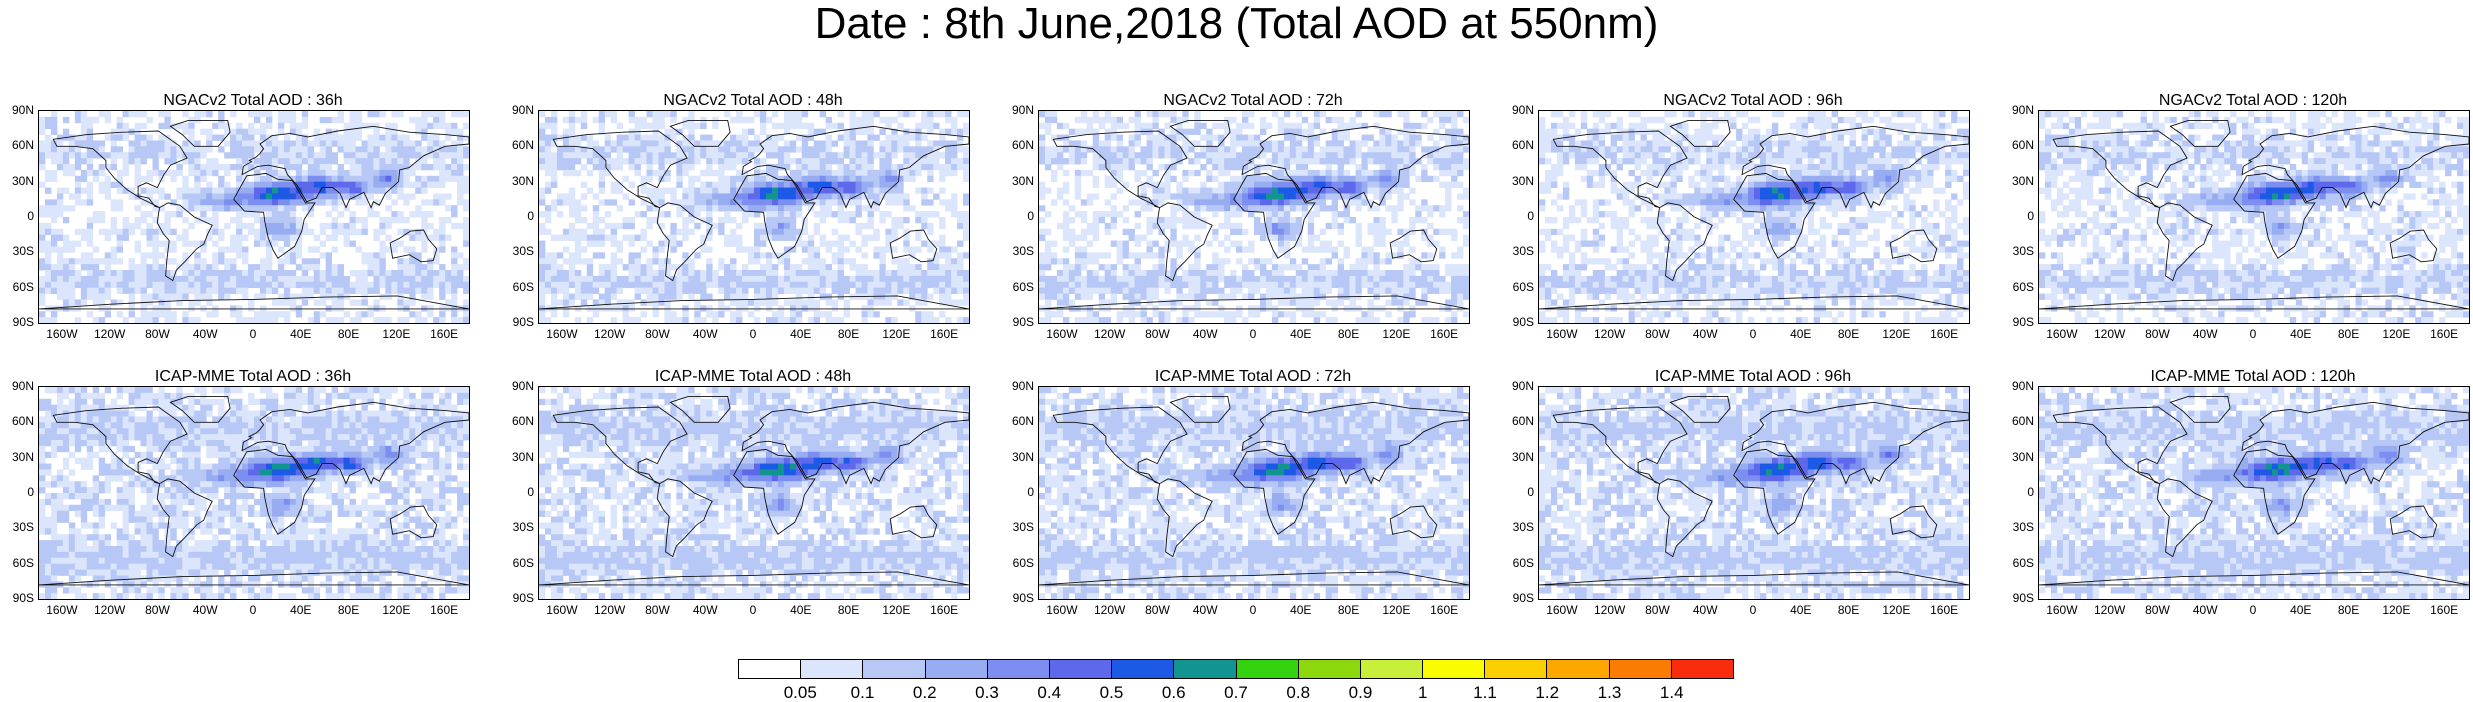  What do you see at coordinates (1423, 692) in the screenshot?
I see `colorbar-label: 1` at bounding box center [1423, 692].